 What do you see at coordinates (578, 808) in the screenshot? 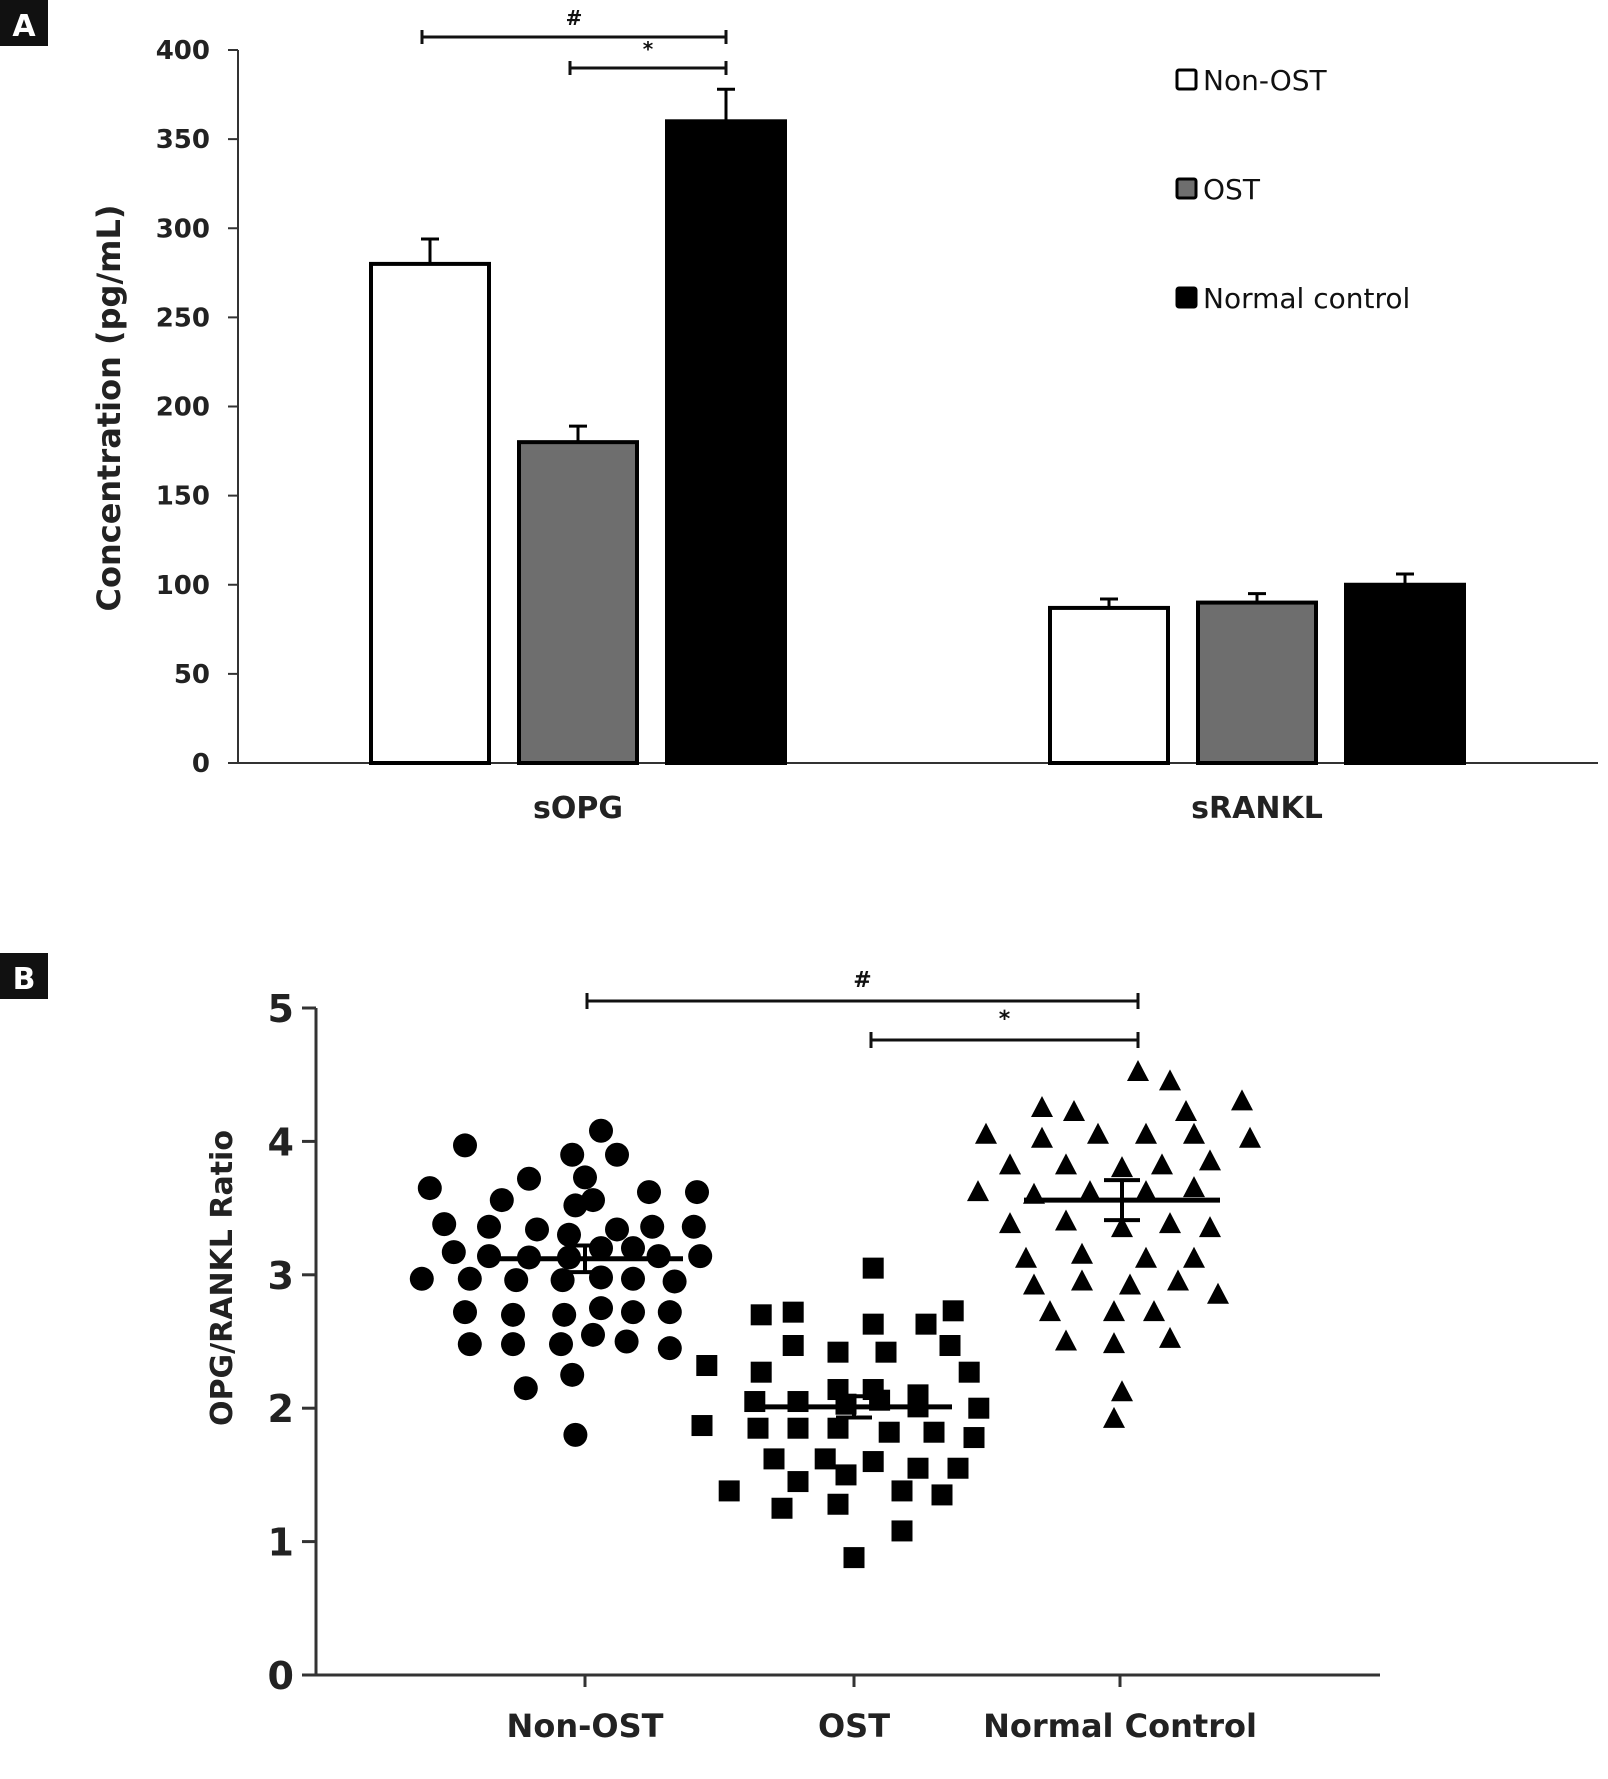
I see `panel-a-x-tick-label: sOPG` at bounding box center [578, 808].